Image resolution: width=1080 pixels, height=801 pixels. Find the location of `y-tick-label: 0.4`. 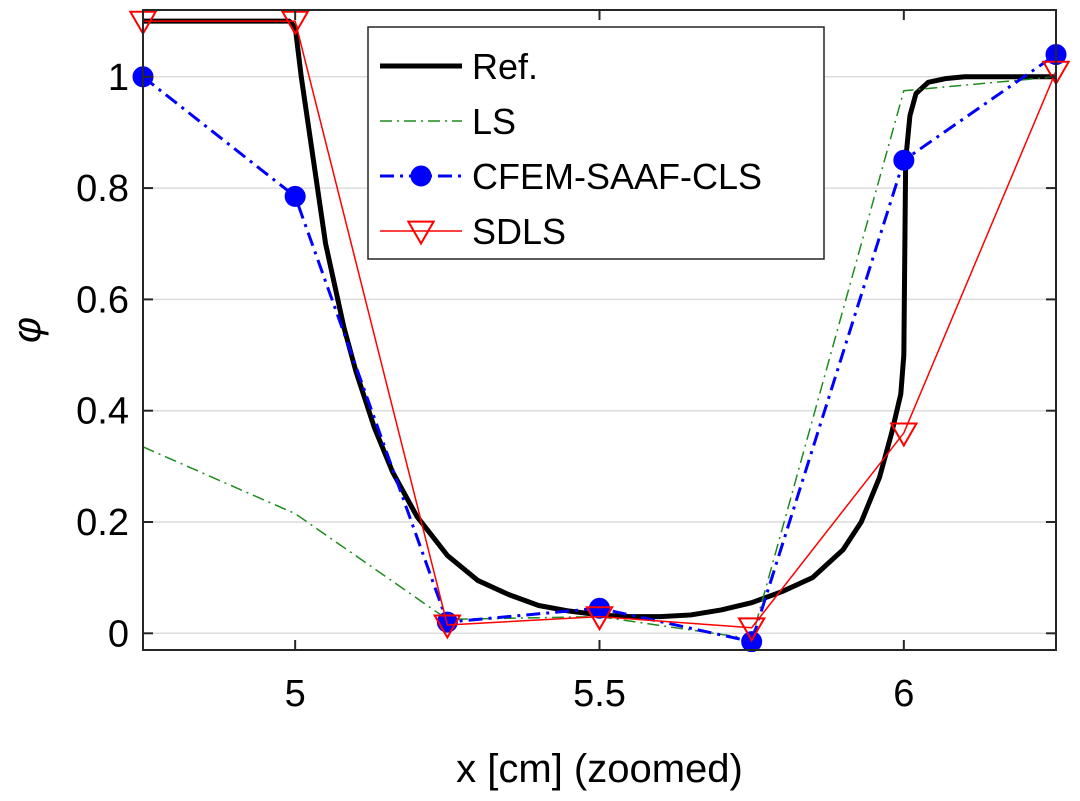

y-tick-label: 0.4 is located at coordinates (102, 412).